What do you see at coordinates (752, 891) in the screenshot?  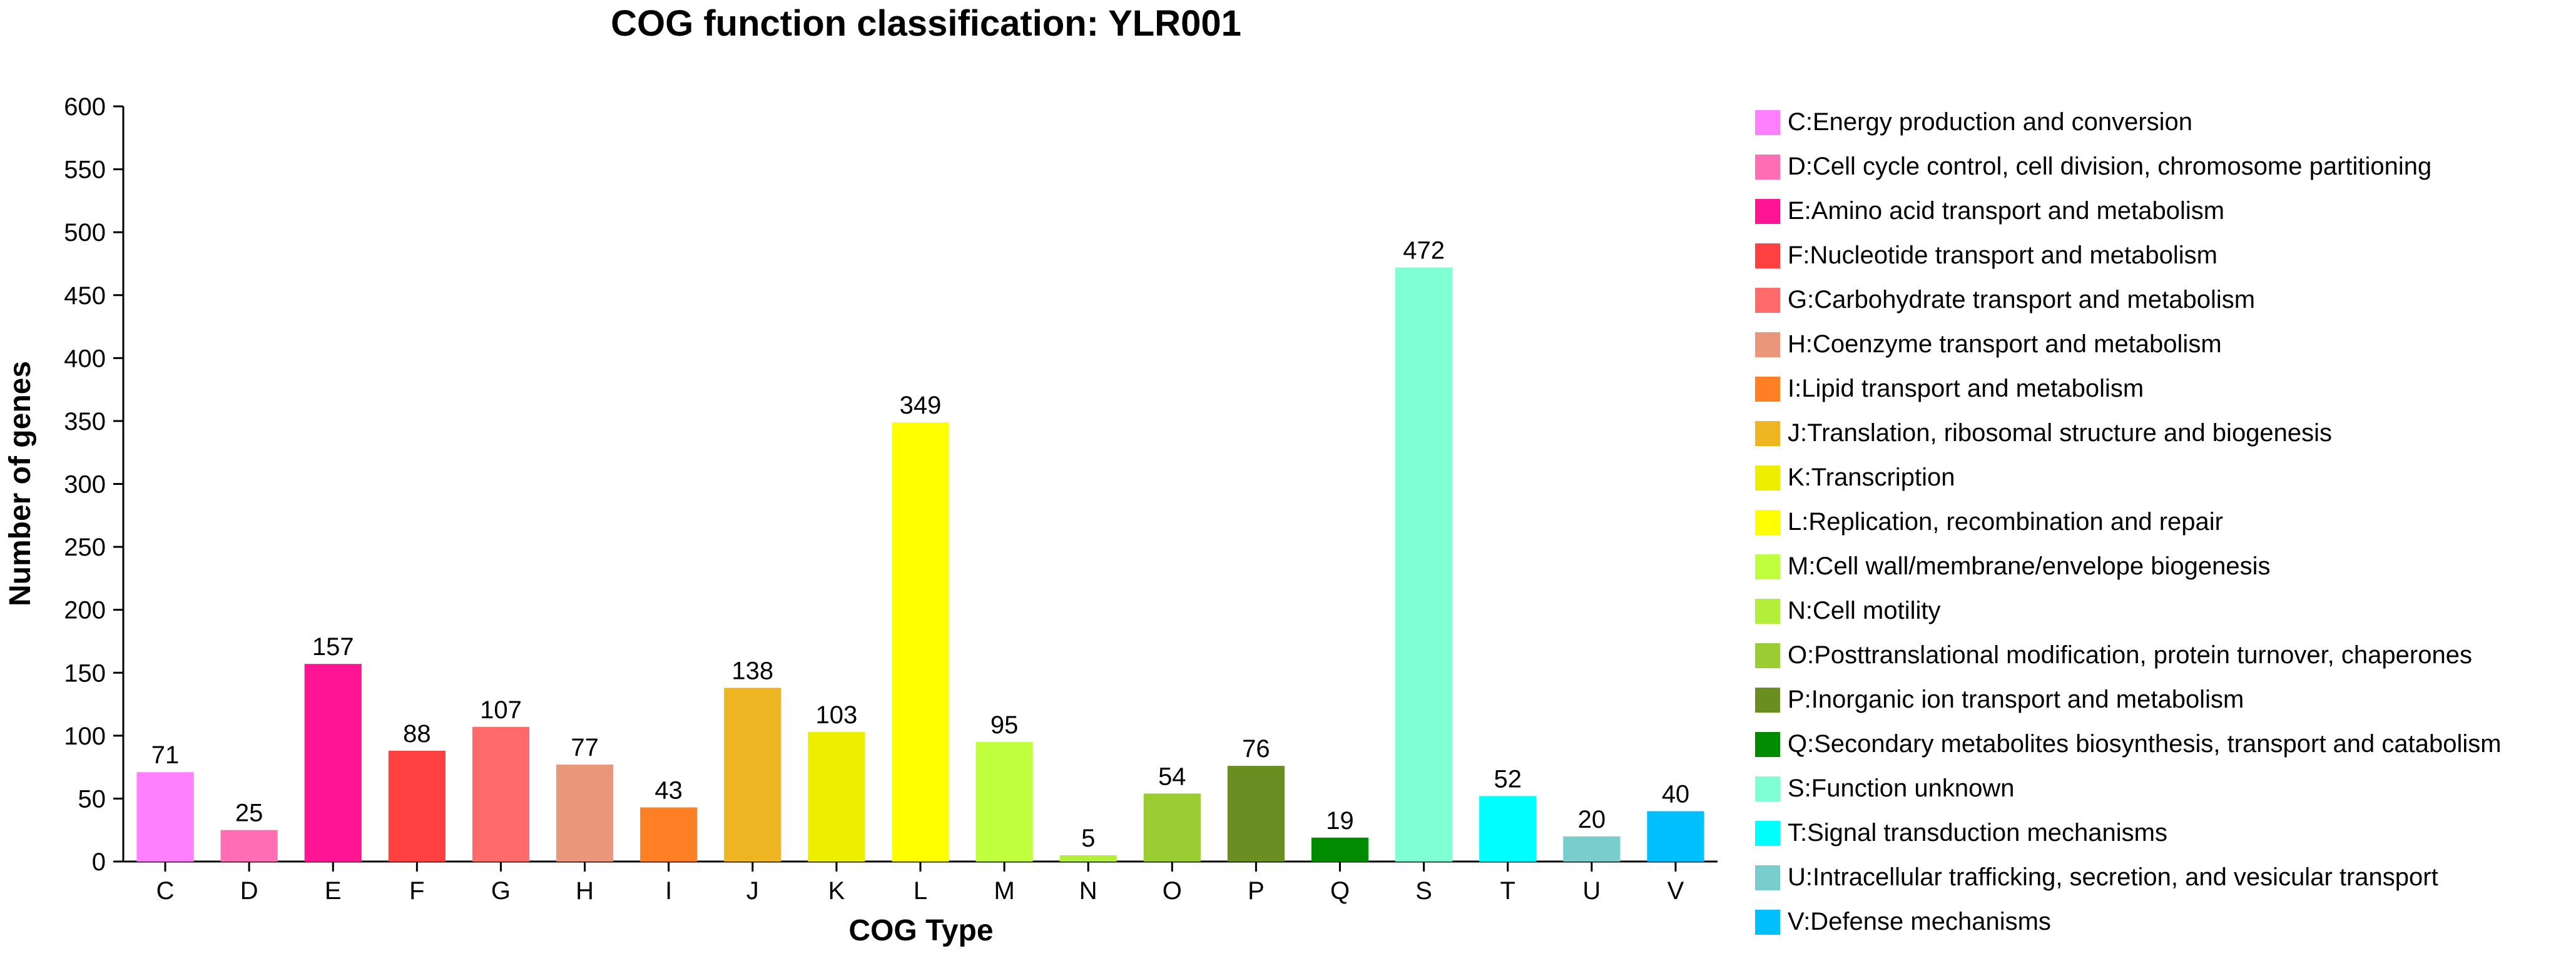 I see `x-tick-label: J` at bounding box center [752, 891].